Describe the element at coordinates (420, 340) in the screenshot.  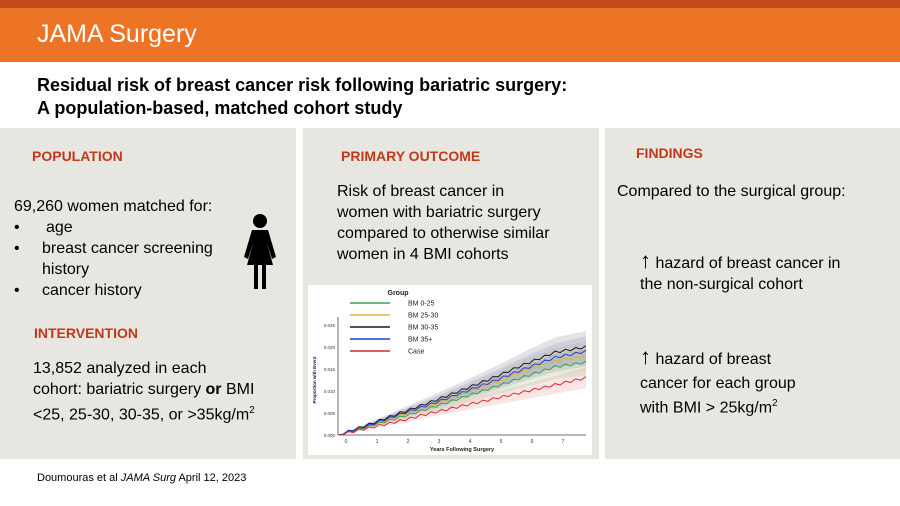
I see `legend-entry: BM 35+` at that location.